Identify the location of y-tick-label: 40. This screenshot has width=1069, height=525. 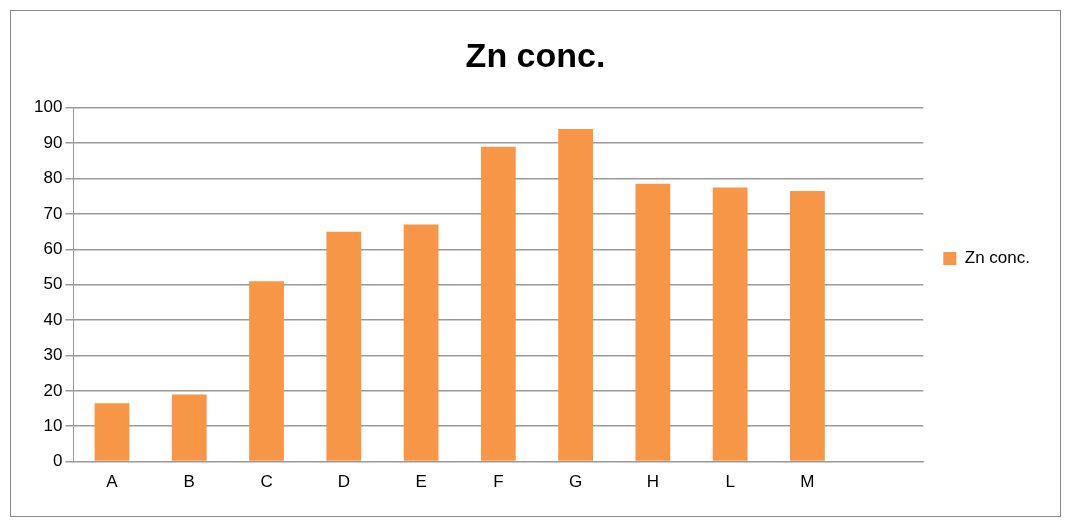
(53, 319).